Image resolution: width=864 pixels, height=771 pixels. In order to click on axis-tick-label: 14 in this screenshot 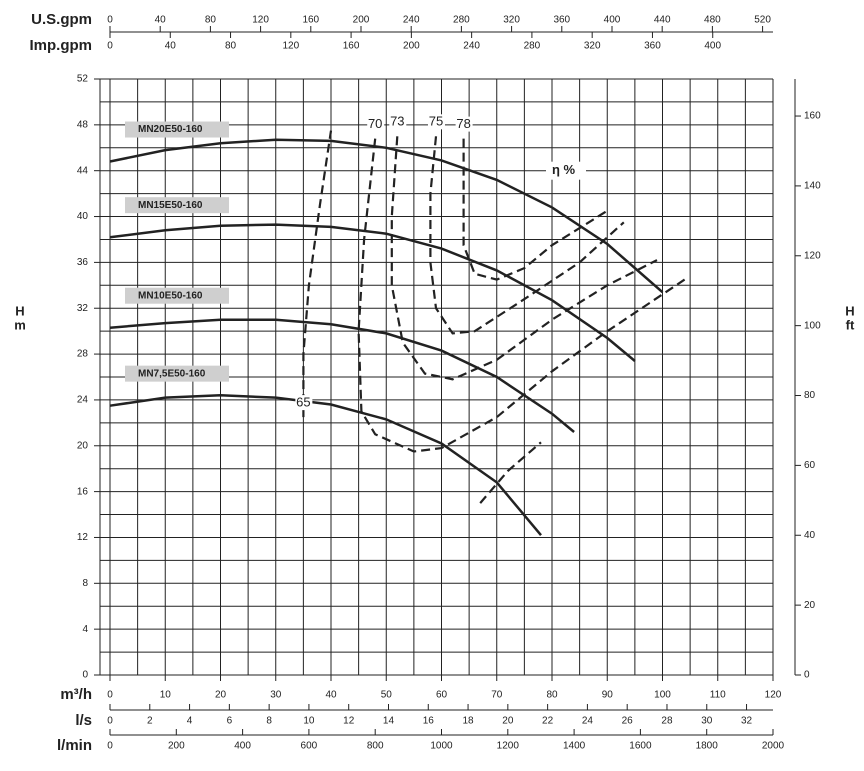, I will do `click(389, 721)`.